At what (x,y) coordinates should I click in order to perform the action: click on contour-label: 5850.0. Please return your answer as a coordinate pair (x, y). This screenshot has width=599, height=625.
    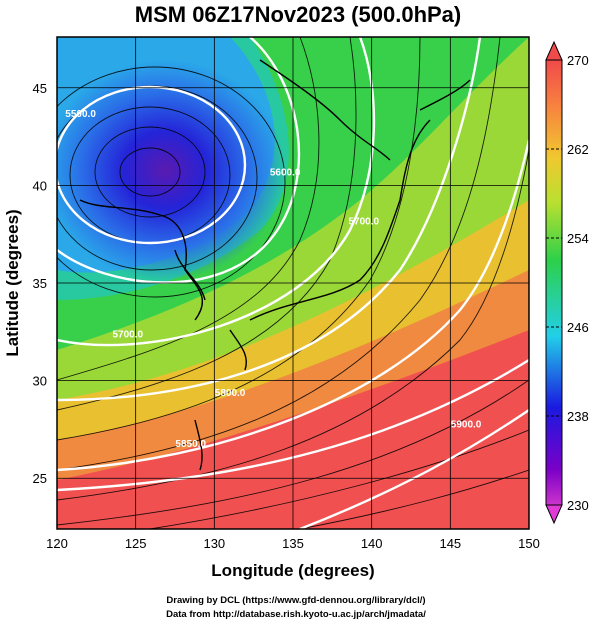
    Looking at the image, I should click on (190, 444).